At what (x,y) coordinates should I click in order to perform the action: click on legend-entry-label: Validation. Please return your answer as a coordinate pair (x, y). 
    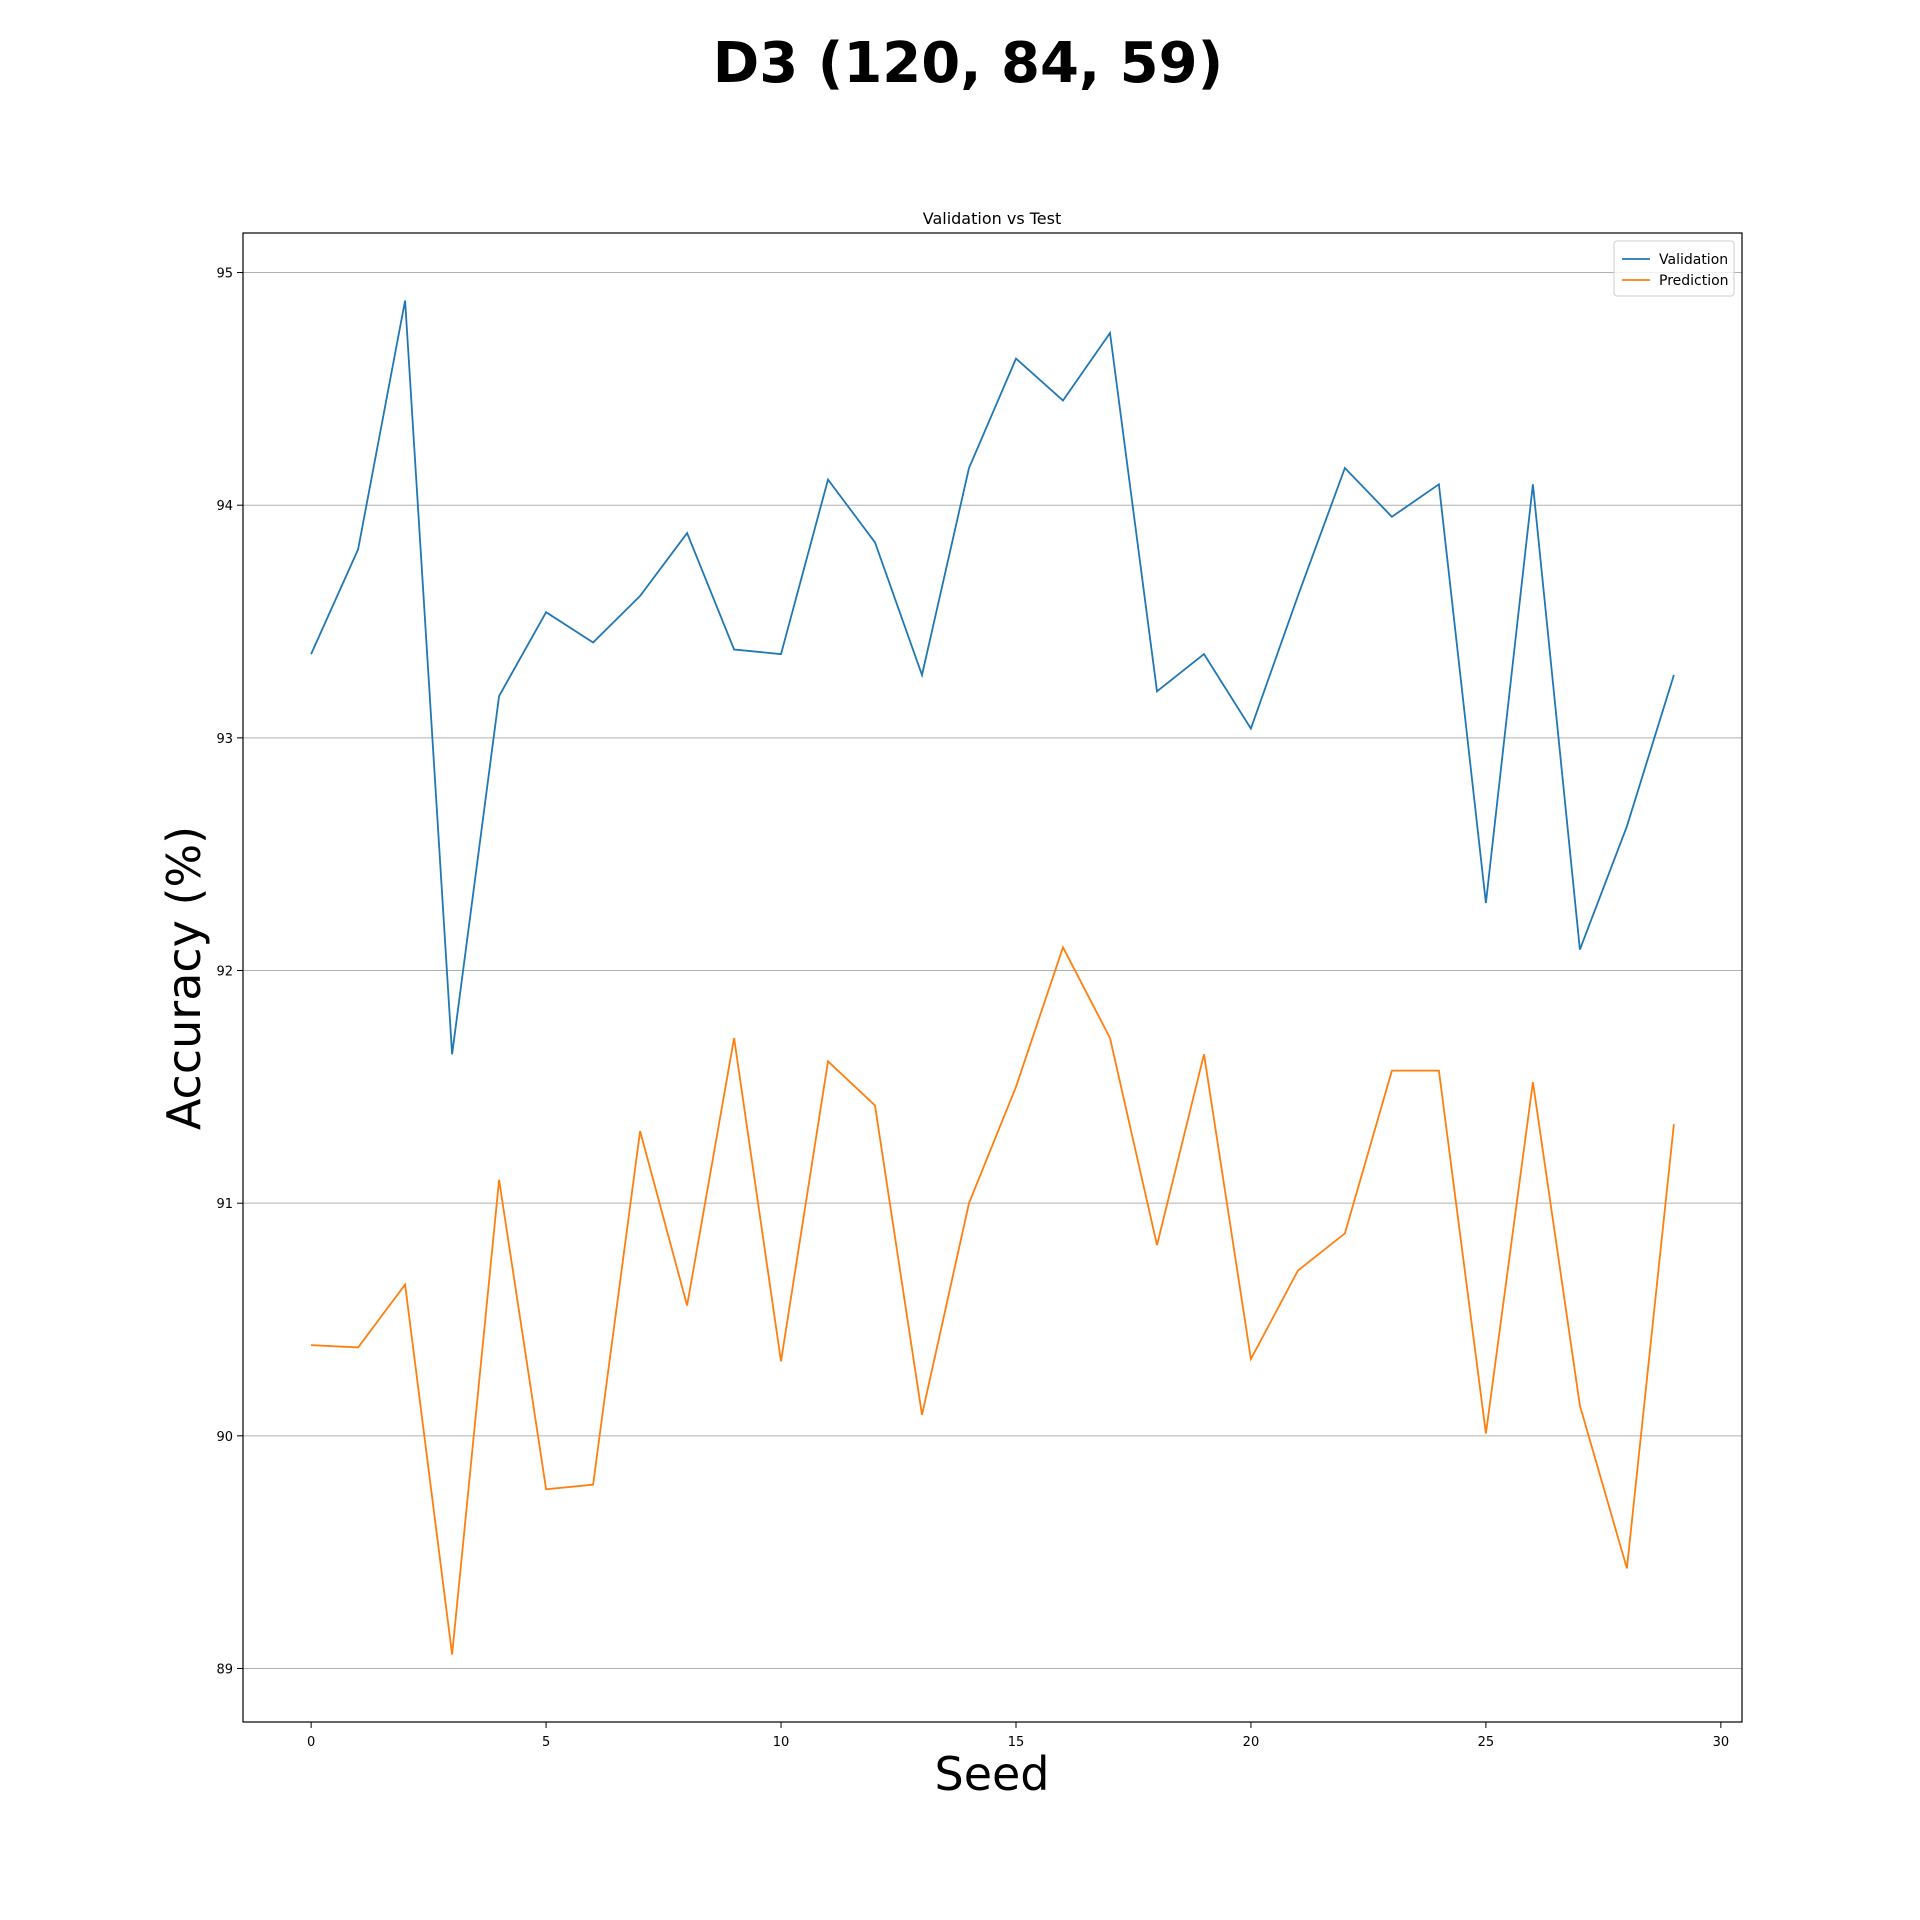
    Looking at the image, I should click on (1693, 260).